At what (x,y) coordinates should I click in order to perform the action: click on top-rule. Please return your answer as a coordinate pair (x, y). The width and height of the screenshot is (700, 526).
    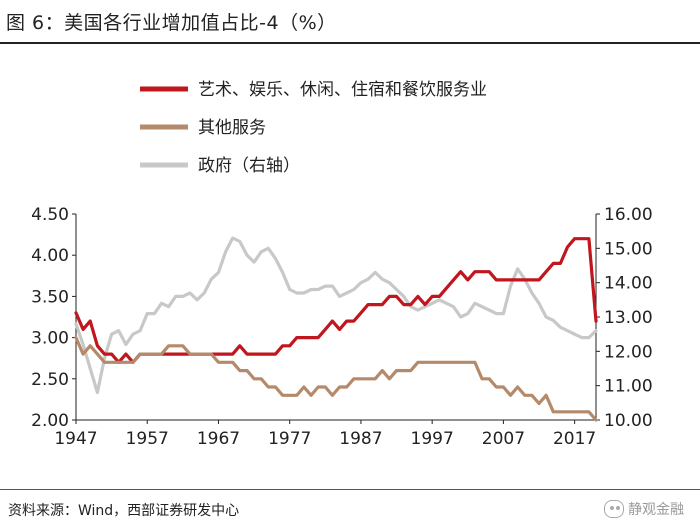
    Looking at the image, I should click on (350, 43).